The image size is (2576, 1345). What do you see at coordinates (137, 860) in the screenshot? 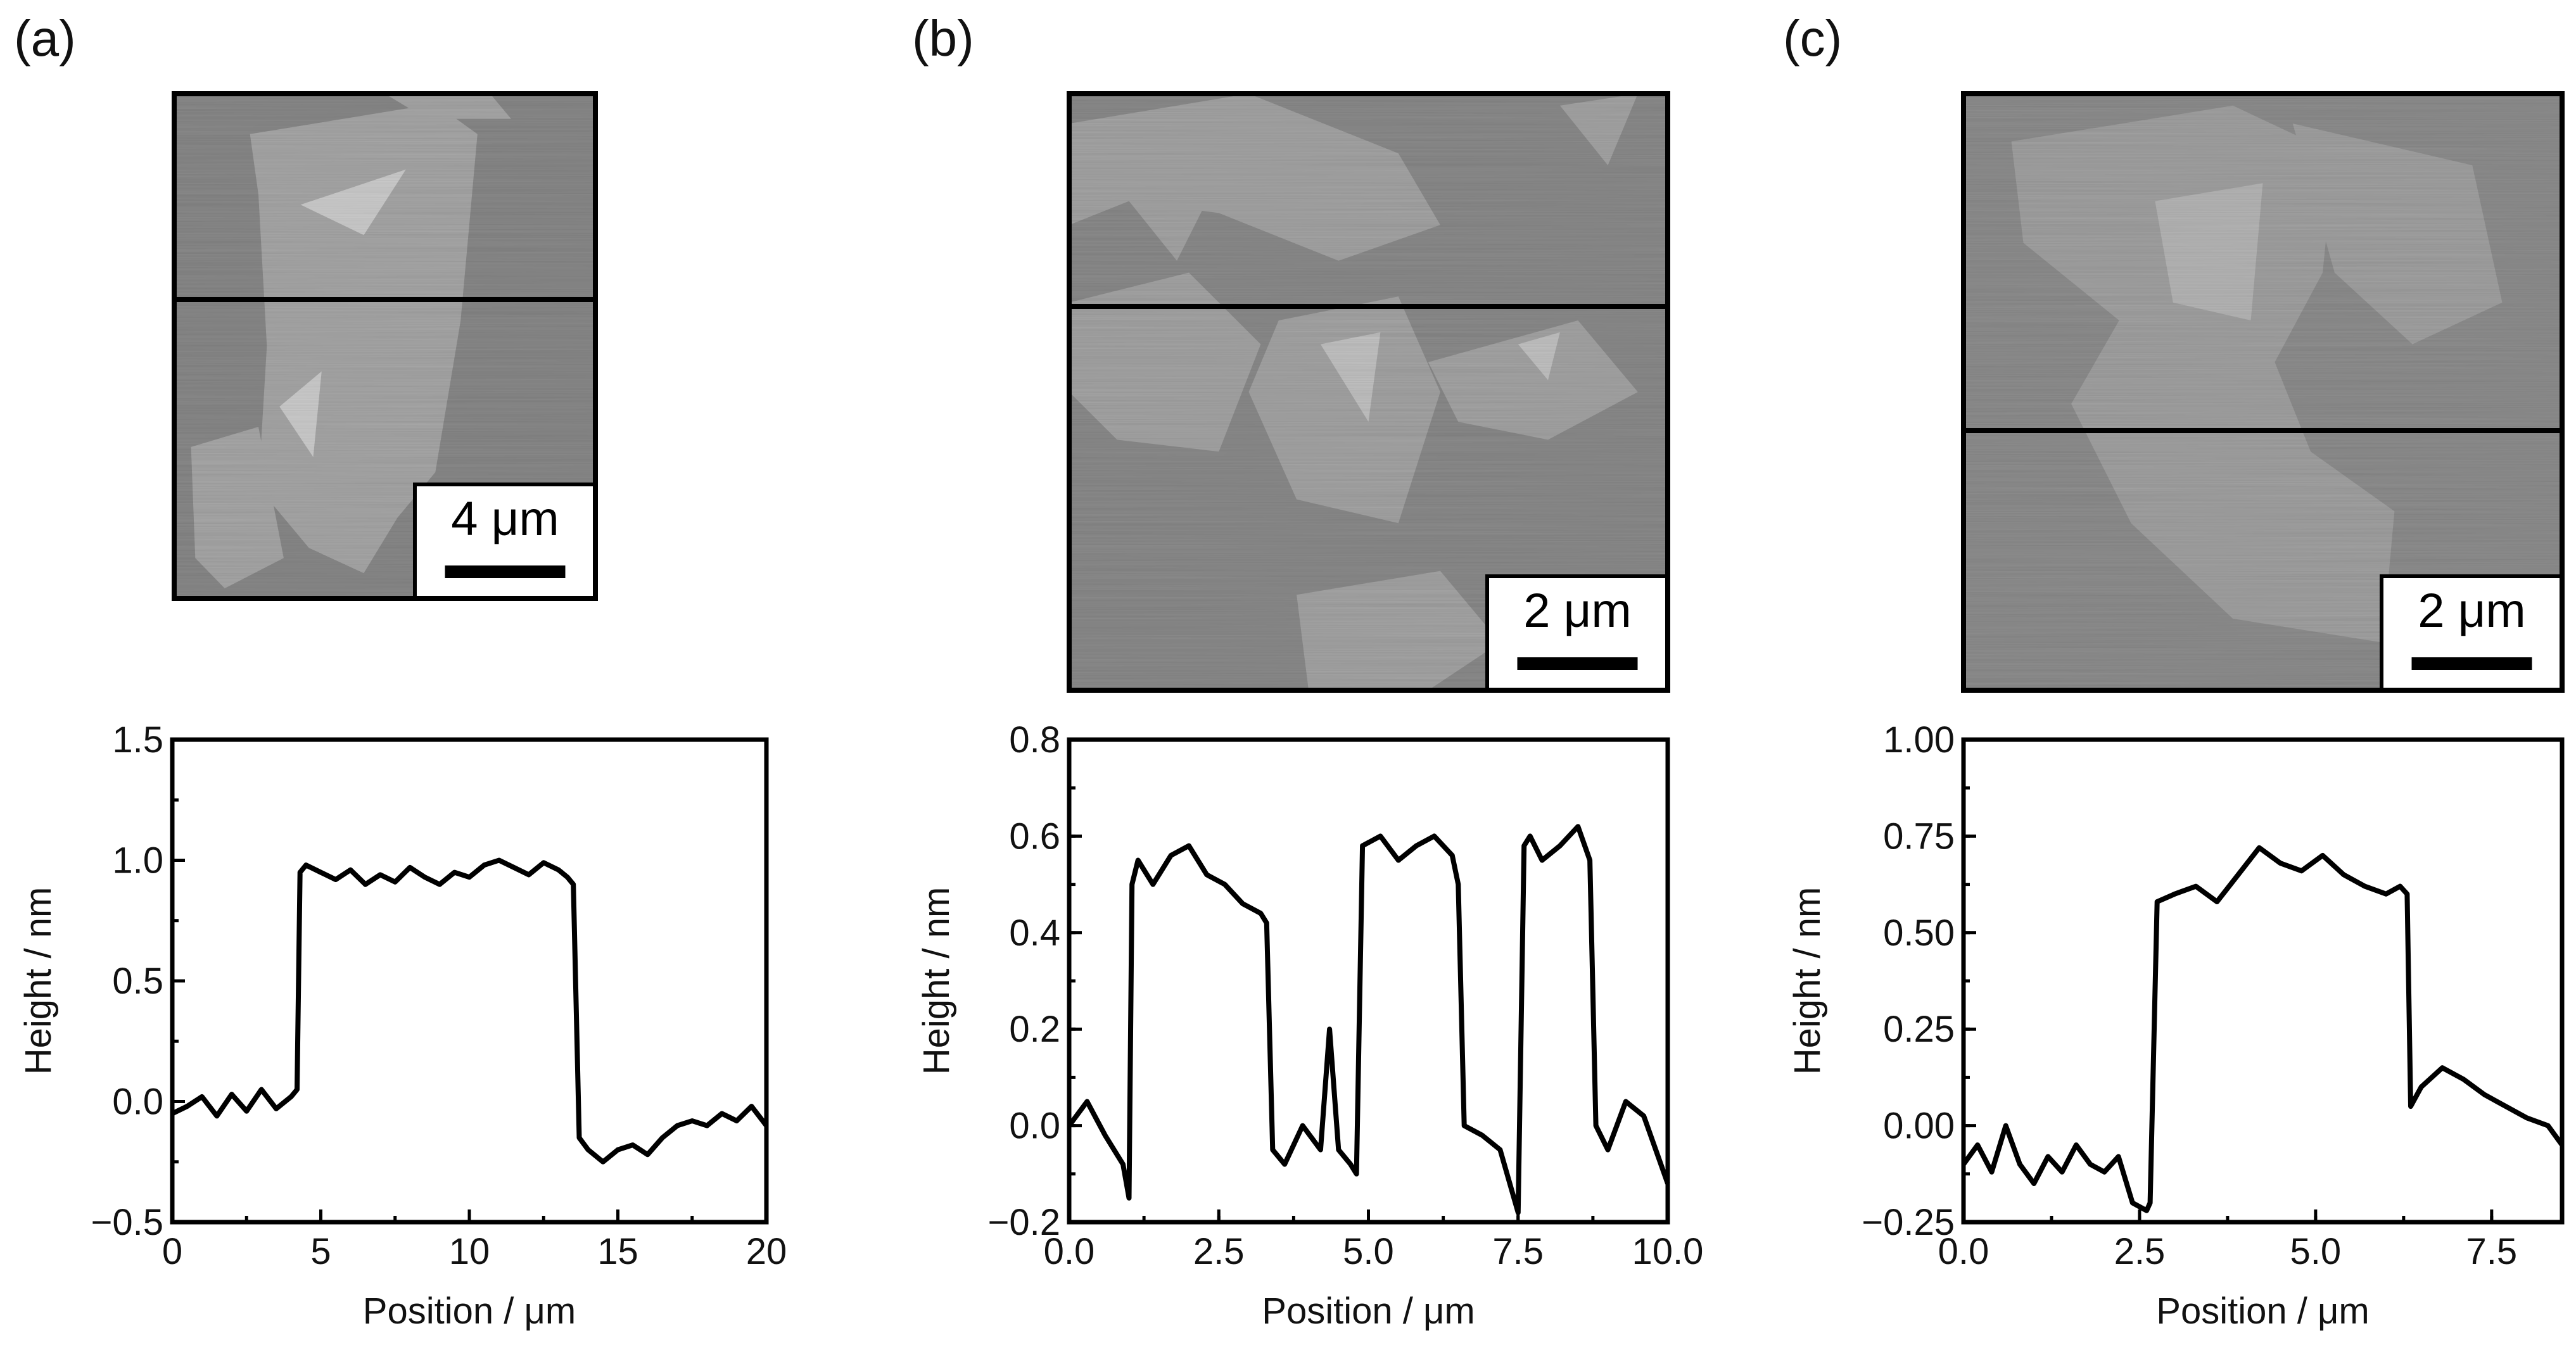
I see `y-tick-label: 1.0` at bounding box center [137, 860].